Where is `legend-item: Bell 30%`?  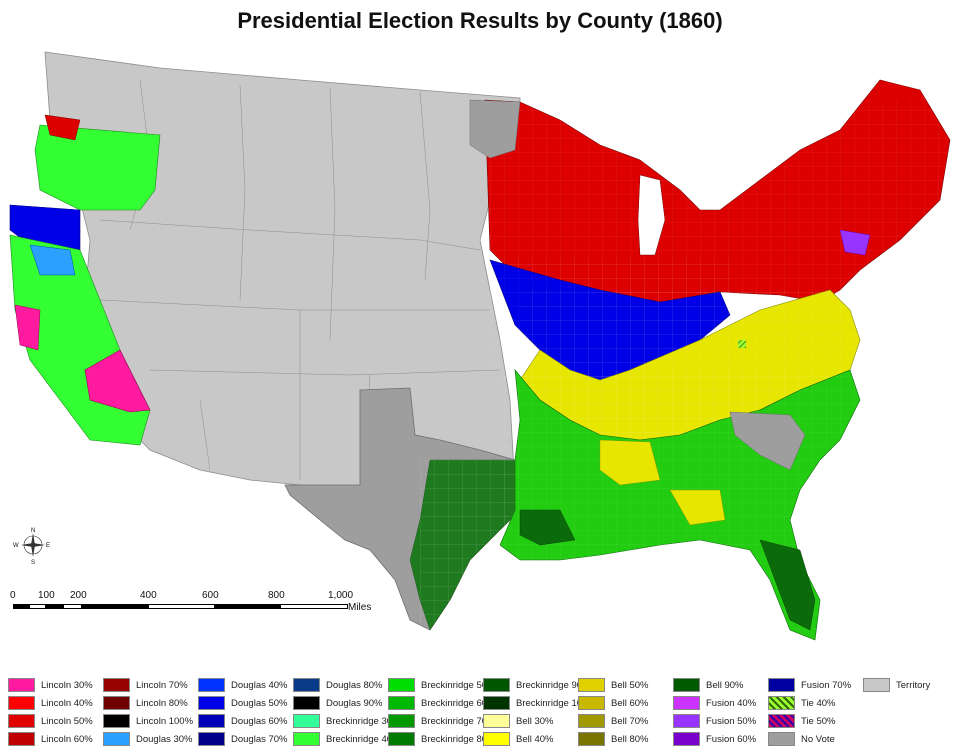
legend-item: Bell 30% is located at coordinates (530, 721).